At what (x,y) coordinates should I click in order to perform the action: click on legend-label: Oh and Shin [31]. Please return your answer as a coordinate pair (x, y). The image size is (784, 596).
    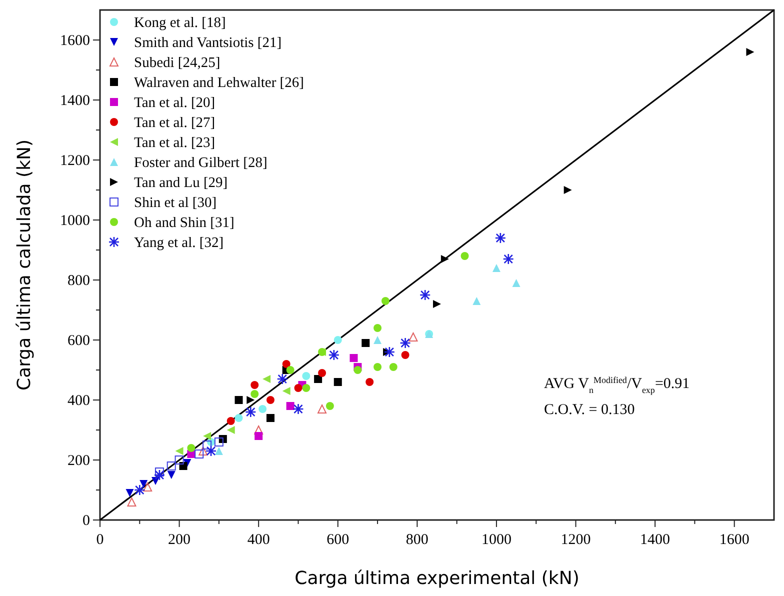
    Looking at the image, I should click on (184, 223).